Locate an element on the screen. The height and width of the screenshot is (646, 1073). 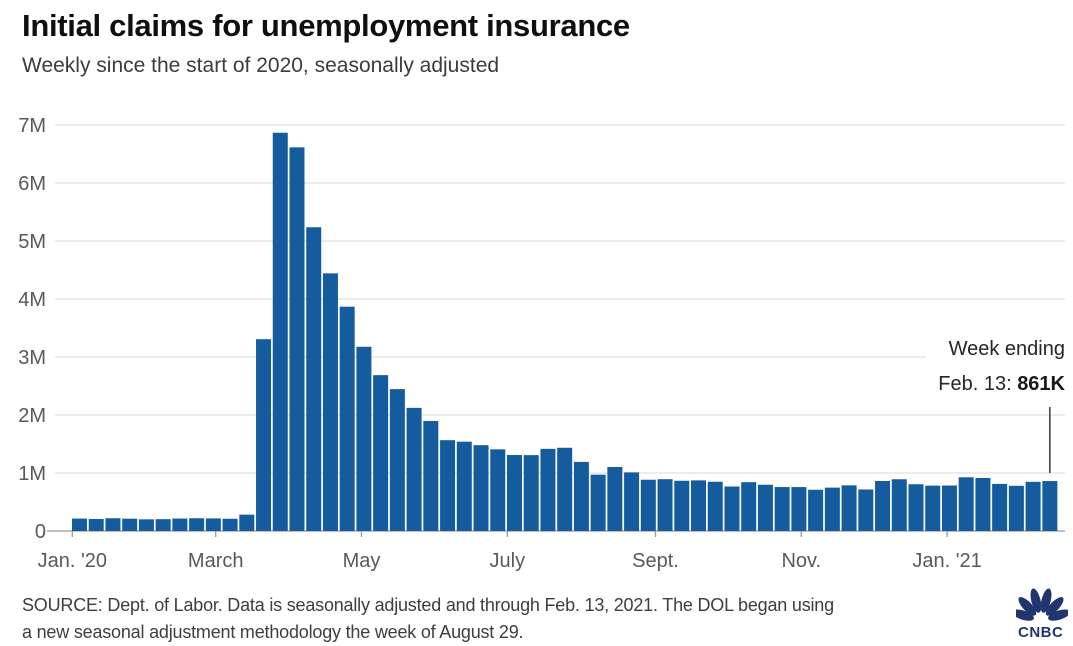
annotation-line2: Feb. 13: 861K is located at coordinates (1001, 384).